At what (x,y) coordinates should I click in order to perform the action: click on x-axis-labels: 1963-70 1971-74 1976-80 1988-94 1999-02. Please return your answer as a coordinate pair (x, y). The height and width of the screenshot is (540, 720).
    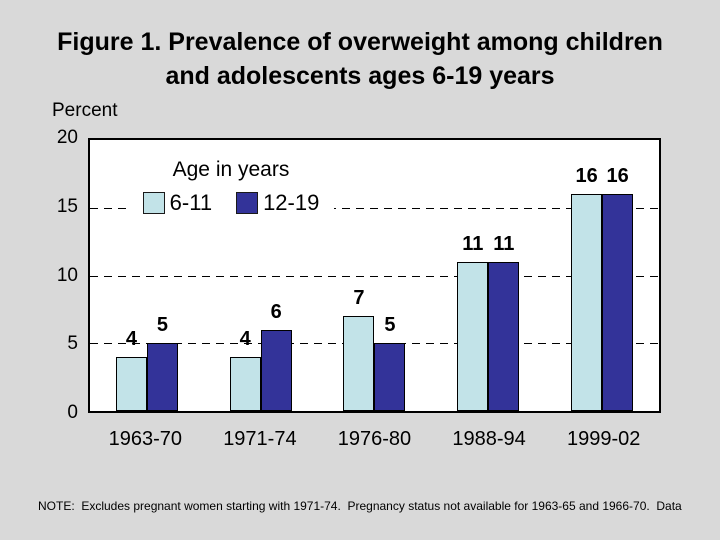
    Looking at the image, I should click on (374, 439).